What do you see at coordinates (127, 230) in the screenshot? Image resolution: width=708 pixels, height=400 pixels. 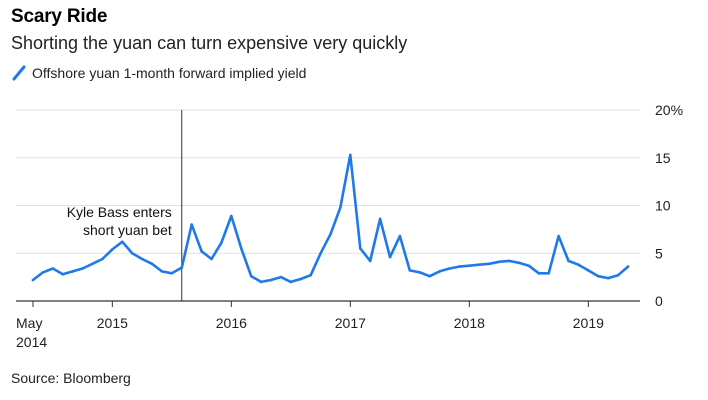 I see `annotation-label: short yuan bet` at bounding box center [127, 230].